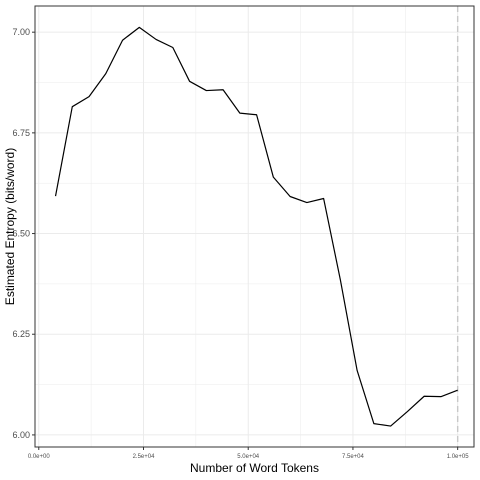  What do you see at coordinates (144, 457) in the screenshot?
I see `x-tick-label: 2.5e+04` at bounding box center [144, 457].